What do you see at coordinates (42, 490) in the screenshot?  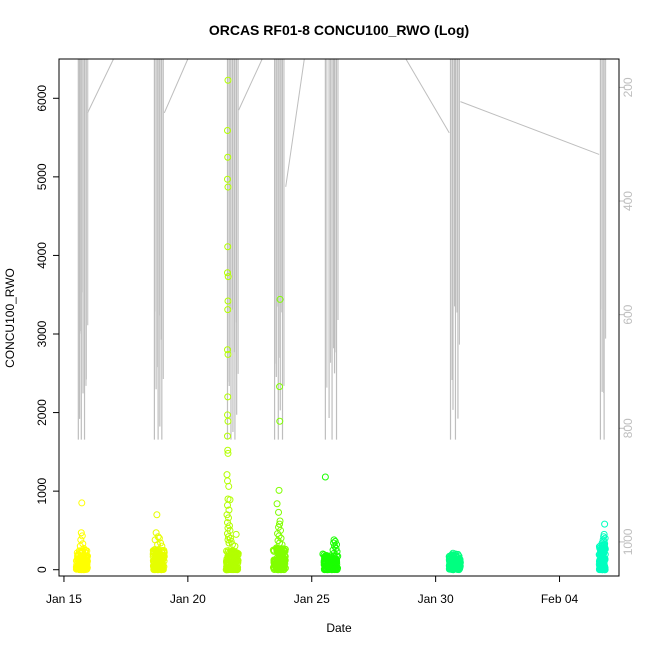 I see `y-tick-label: 1000` at bounding box center [42, 490].